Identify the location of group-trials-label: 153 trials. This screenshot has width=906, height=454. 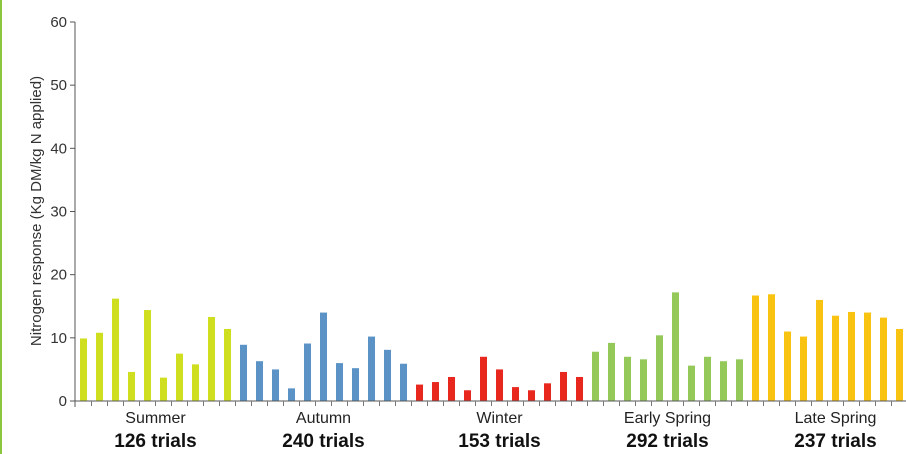
(499, 441).